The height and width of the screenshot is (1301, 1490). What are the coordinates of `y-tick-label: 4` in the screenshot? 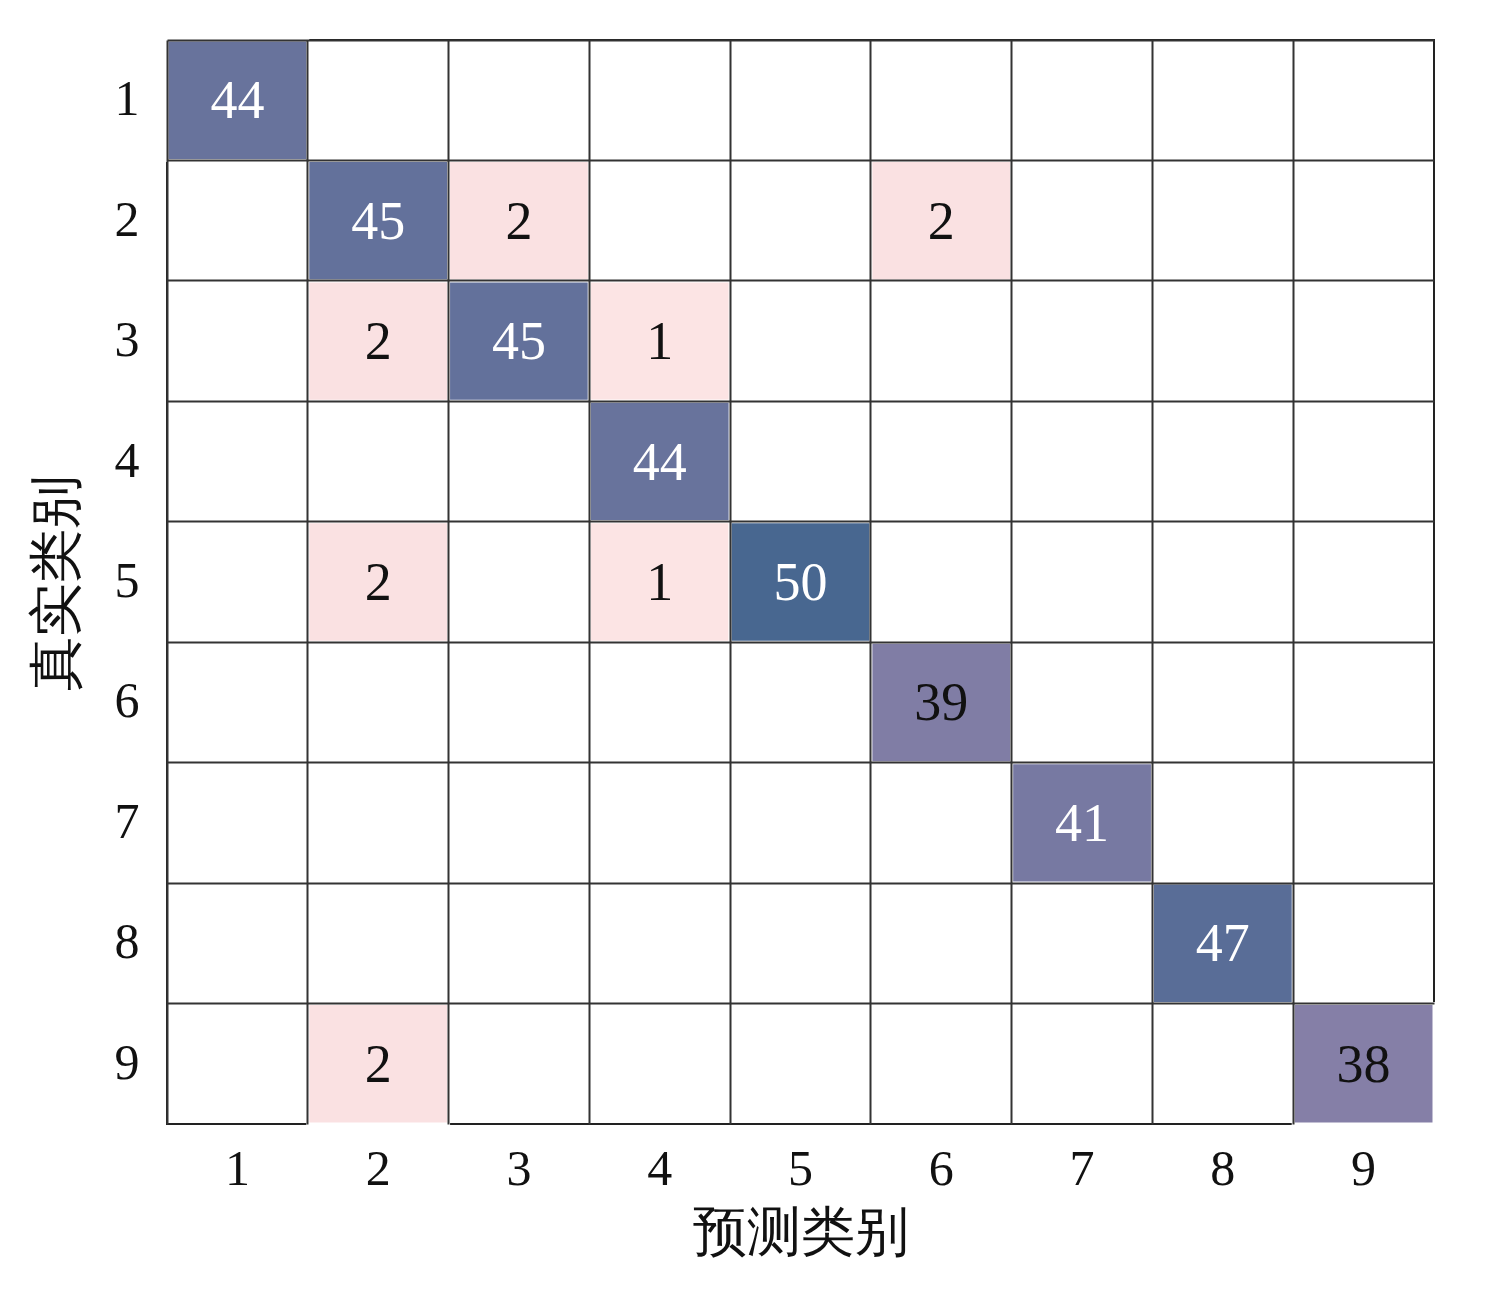 It's located at (127, 459).